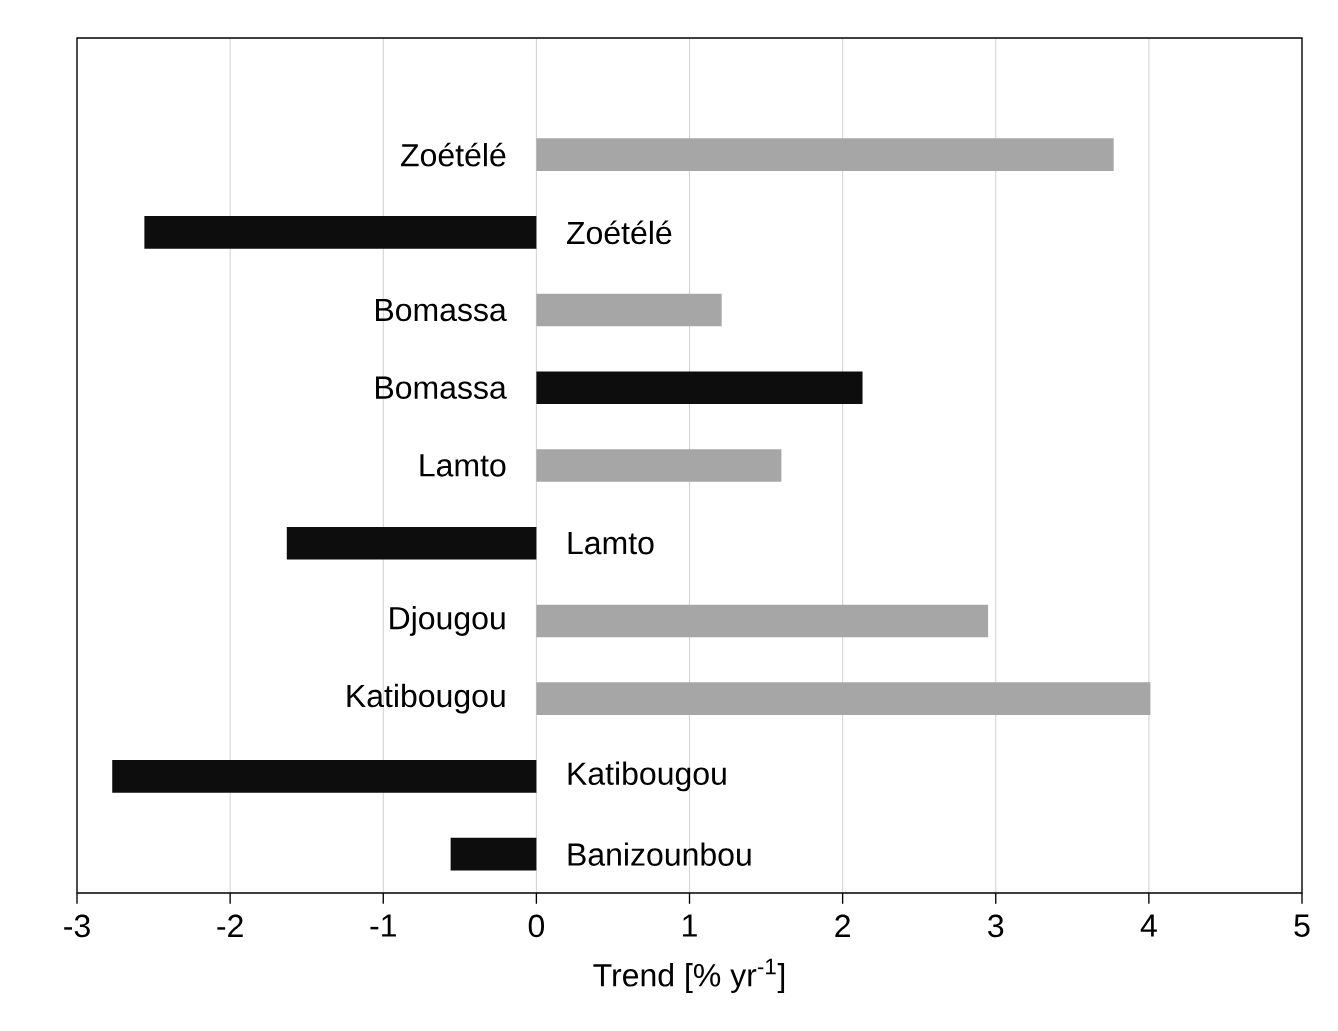 Image resolution: width=1338 pixels, height=1031 pixels. I want to click on x-tick-label: 2, so click(842, 925).